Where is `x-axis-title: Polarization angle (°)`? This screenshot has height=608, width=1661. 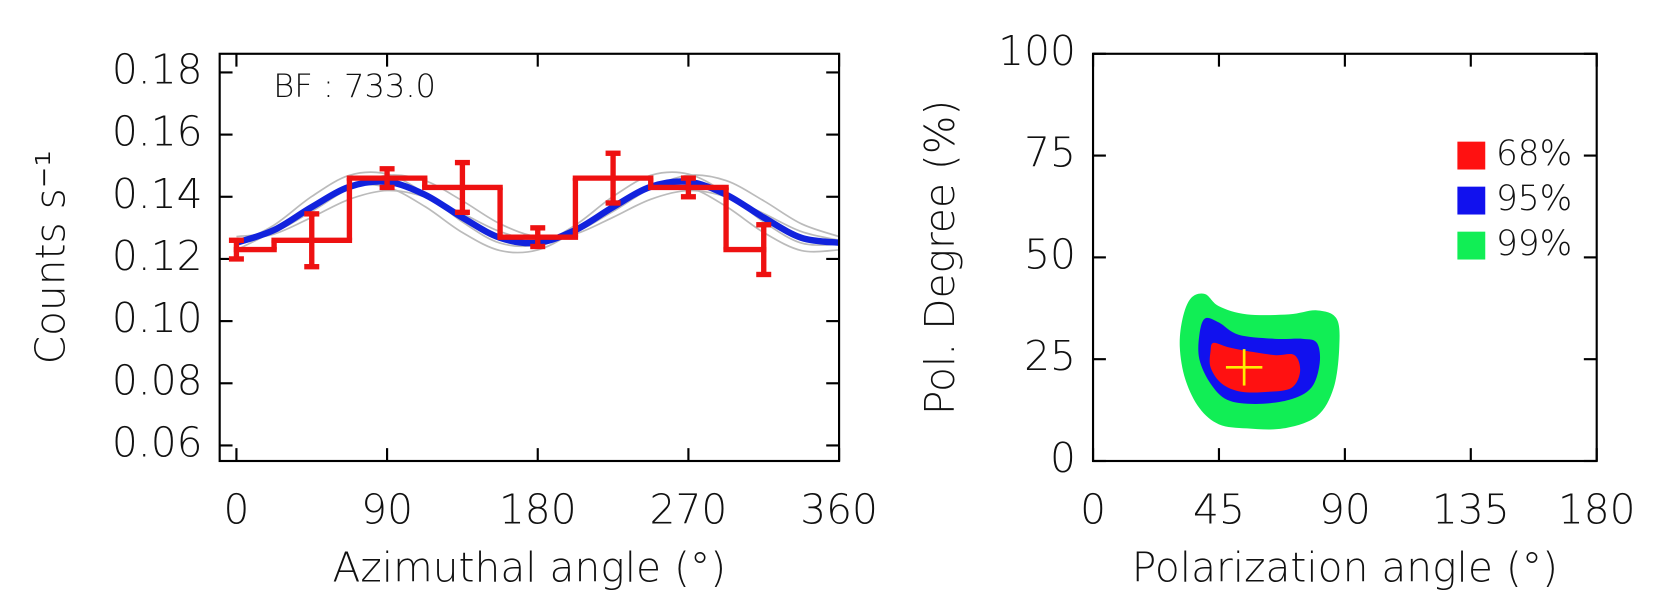
x-axis-title: Polarization angle (°) is located at coordinates (1345, 567).